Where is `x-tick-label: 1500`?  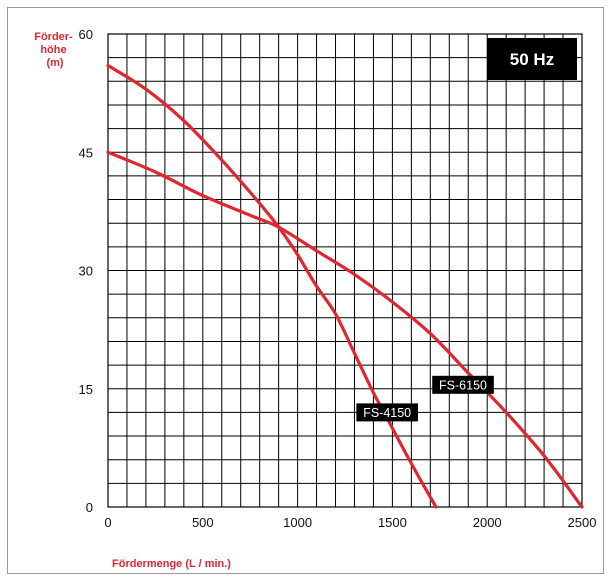
x-tick-label: 1500 is located at coordinates (392, 522).